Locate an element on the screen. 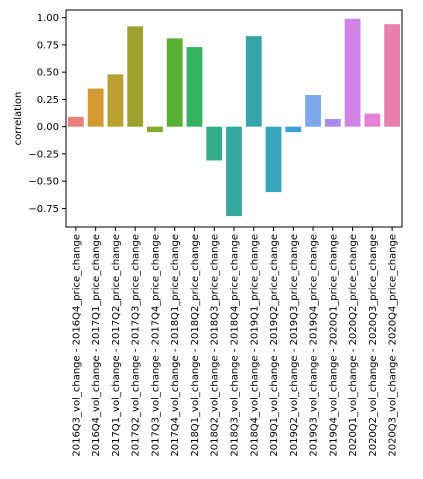  y-tick-label: 0.25 is located at coordinates (48, 100).